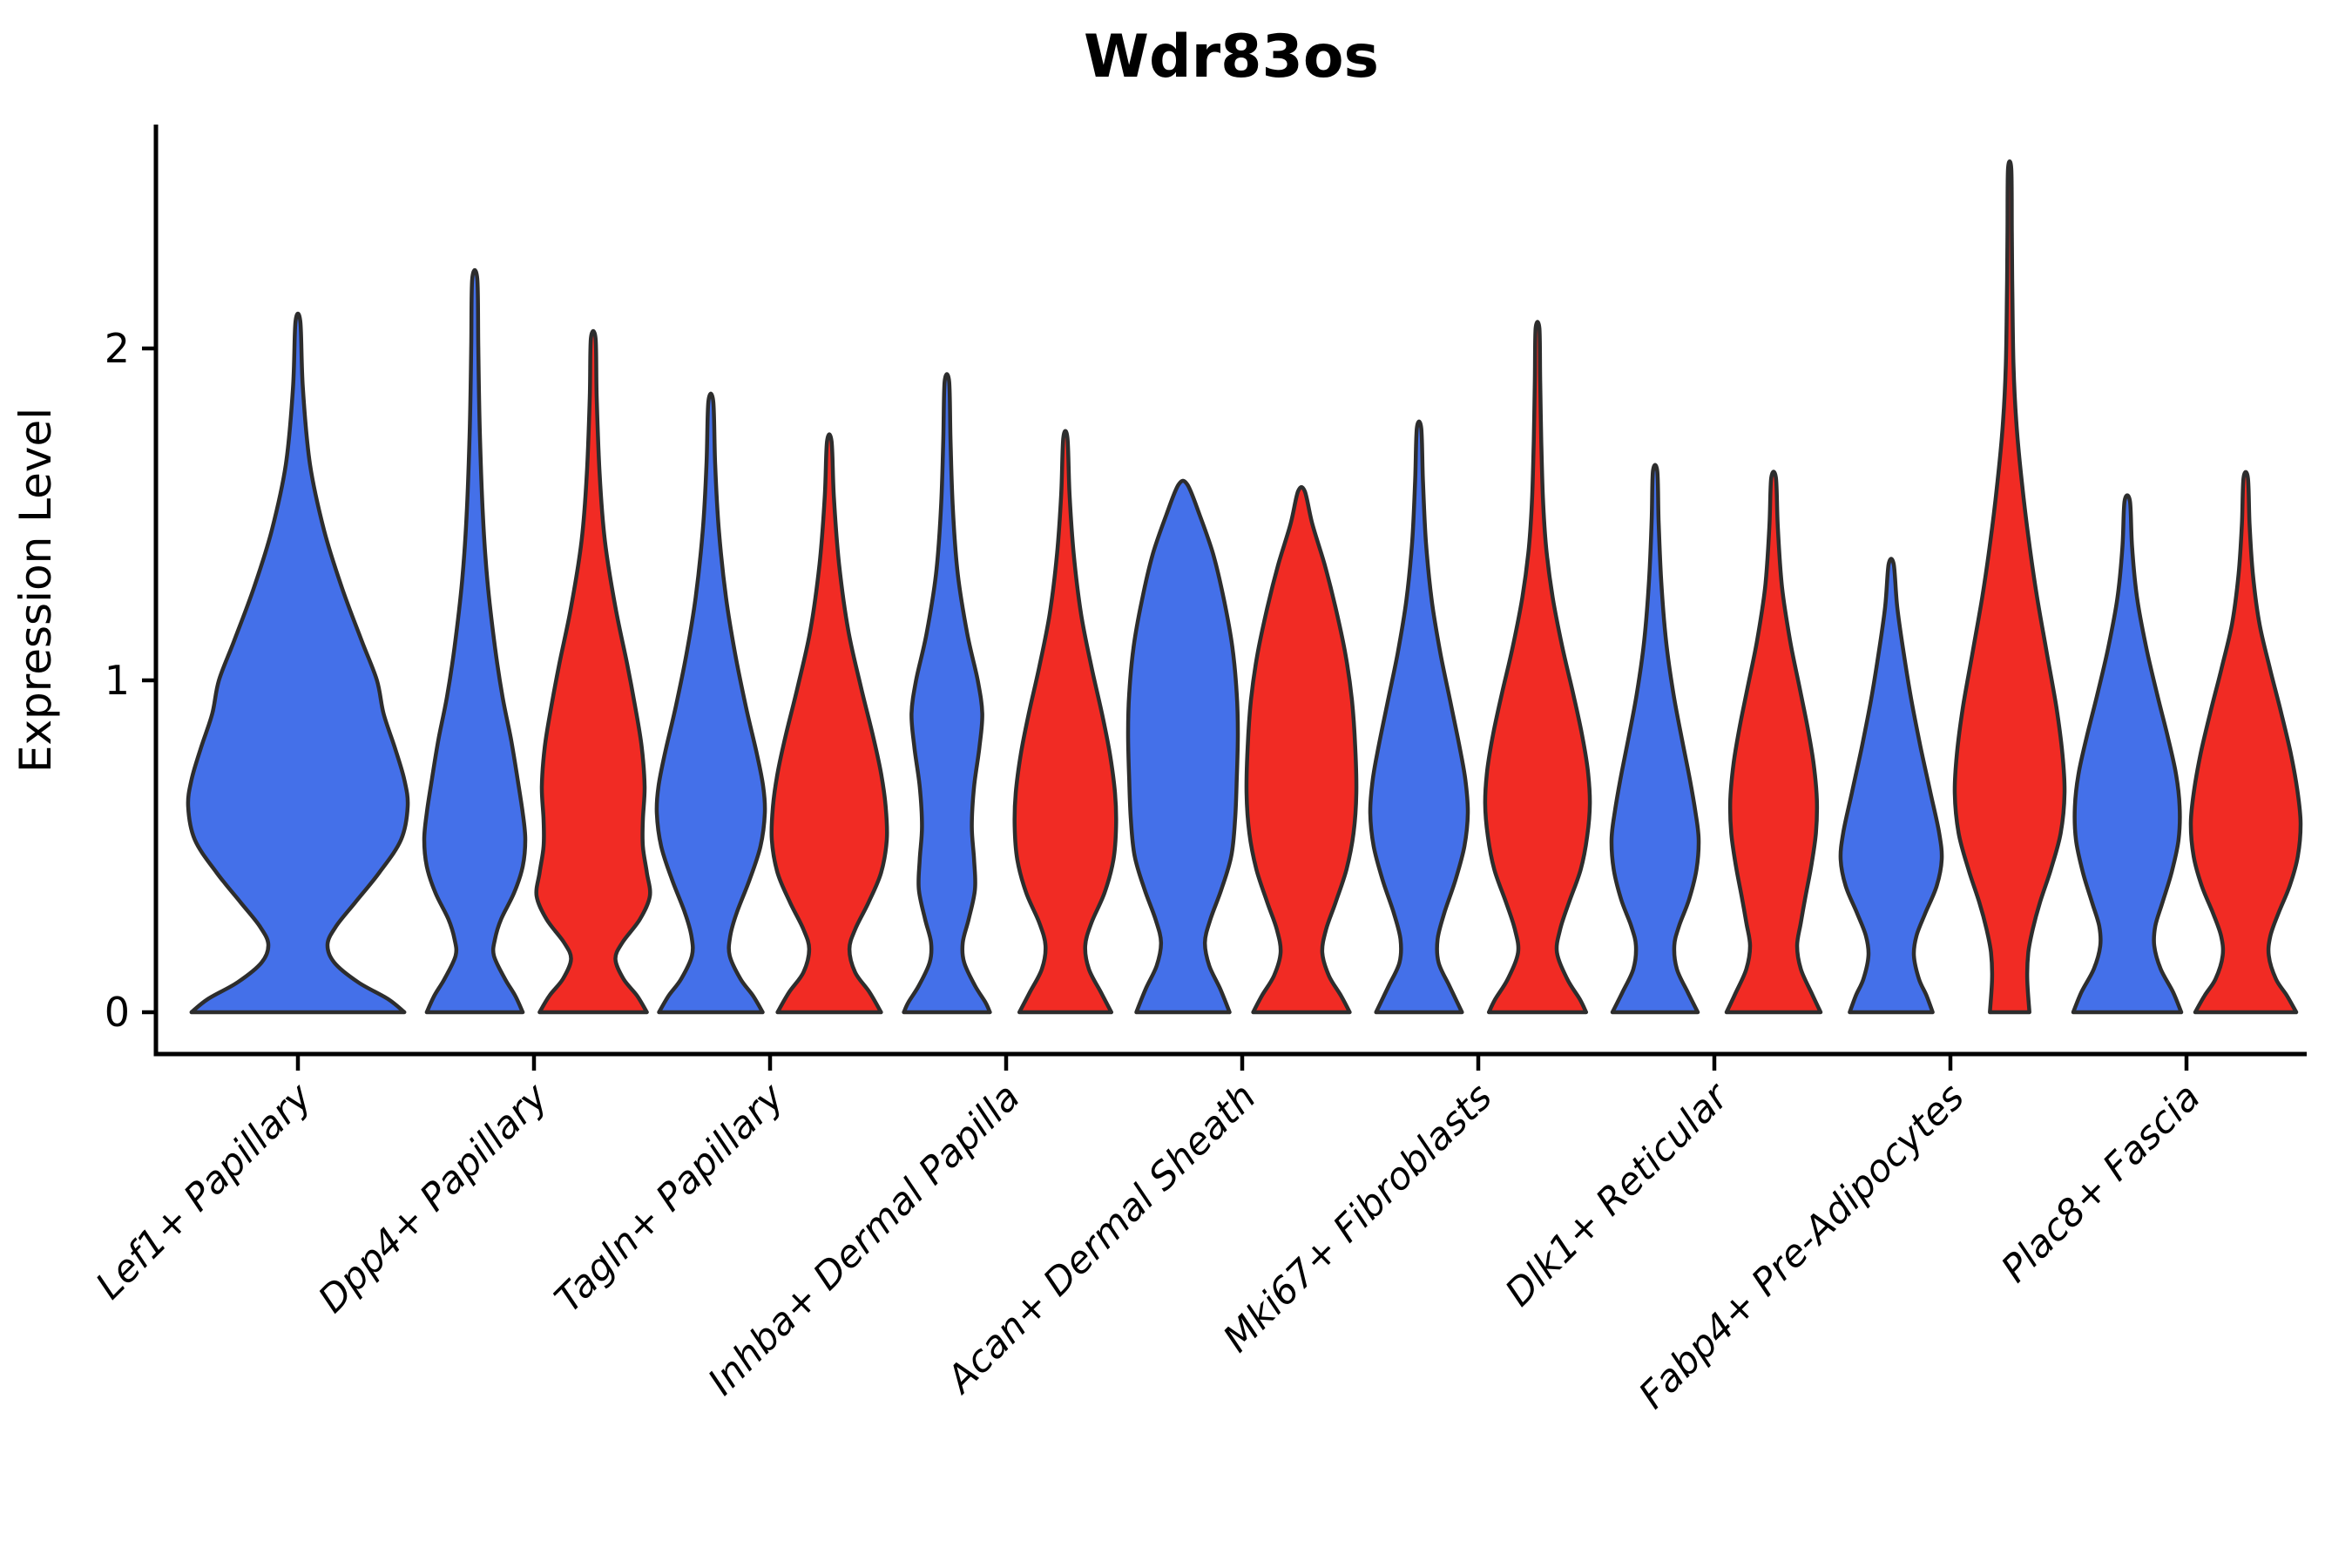  What do you see at coordinates (947, 693) in the screenshot?
I see `violin-blue-inhba-dermal-papilla` at bounding box center [947, 693].